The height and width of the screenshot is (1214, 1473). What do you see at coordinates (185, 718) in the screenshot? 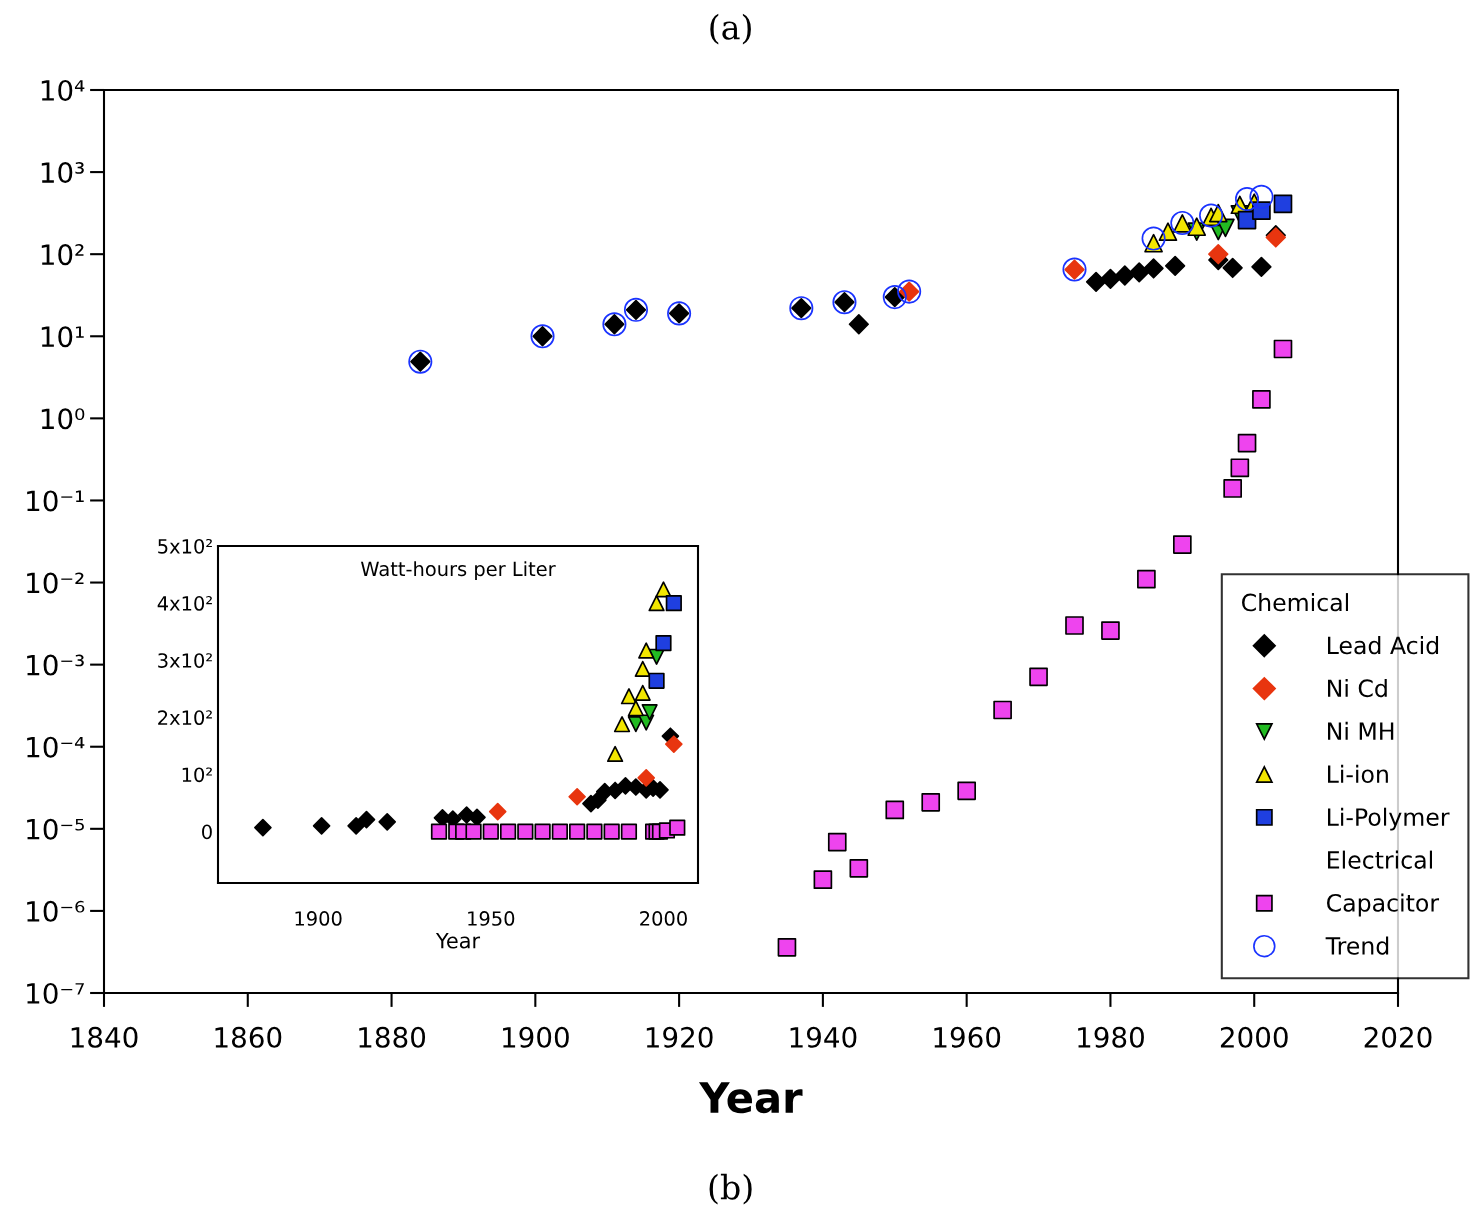
I see `y-tick-label: 2x10²` at bounding box center [185, 718].